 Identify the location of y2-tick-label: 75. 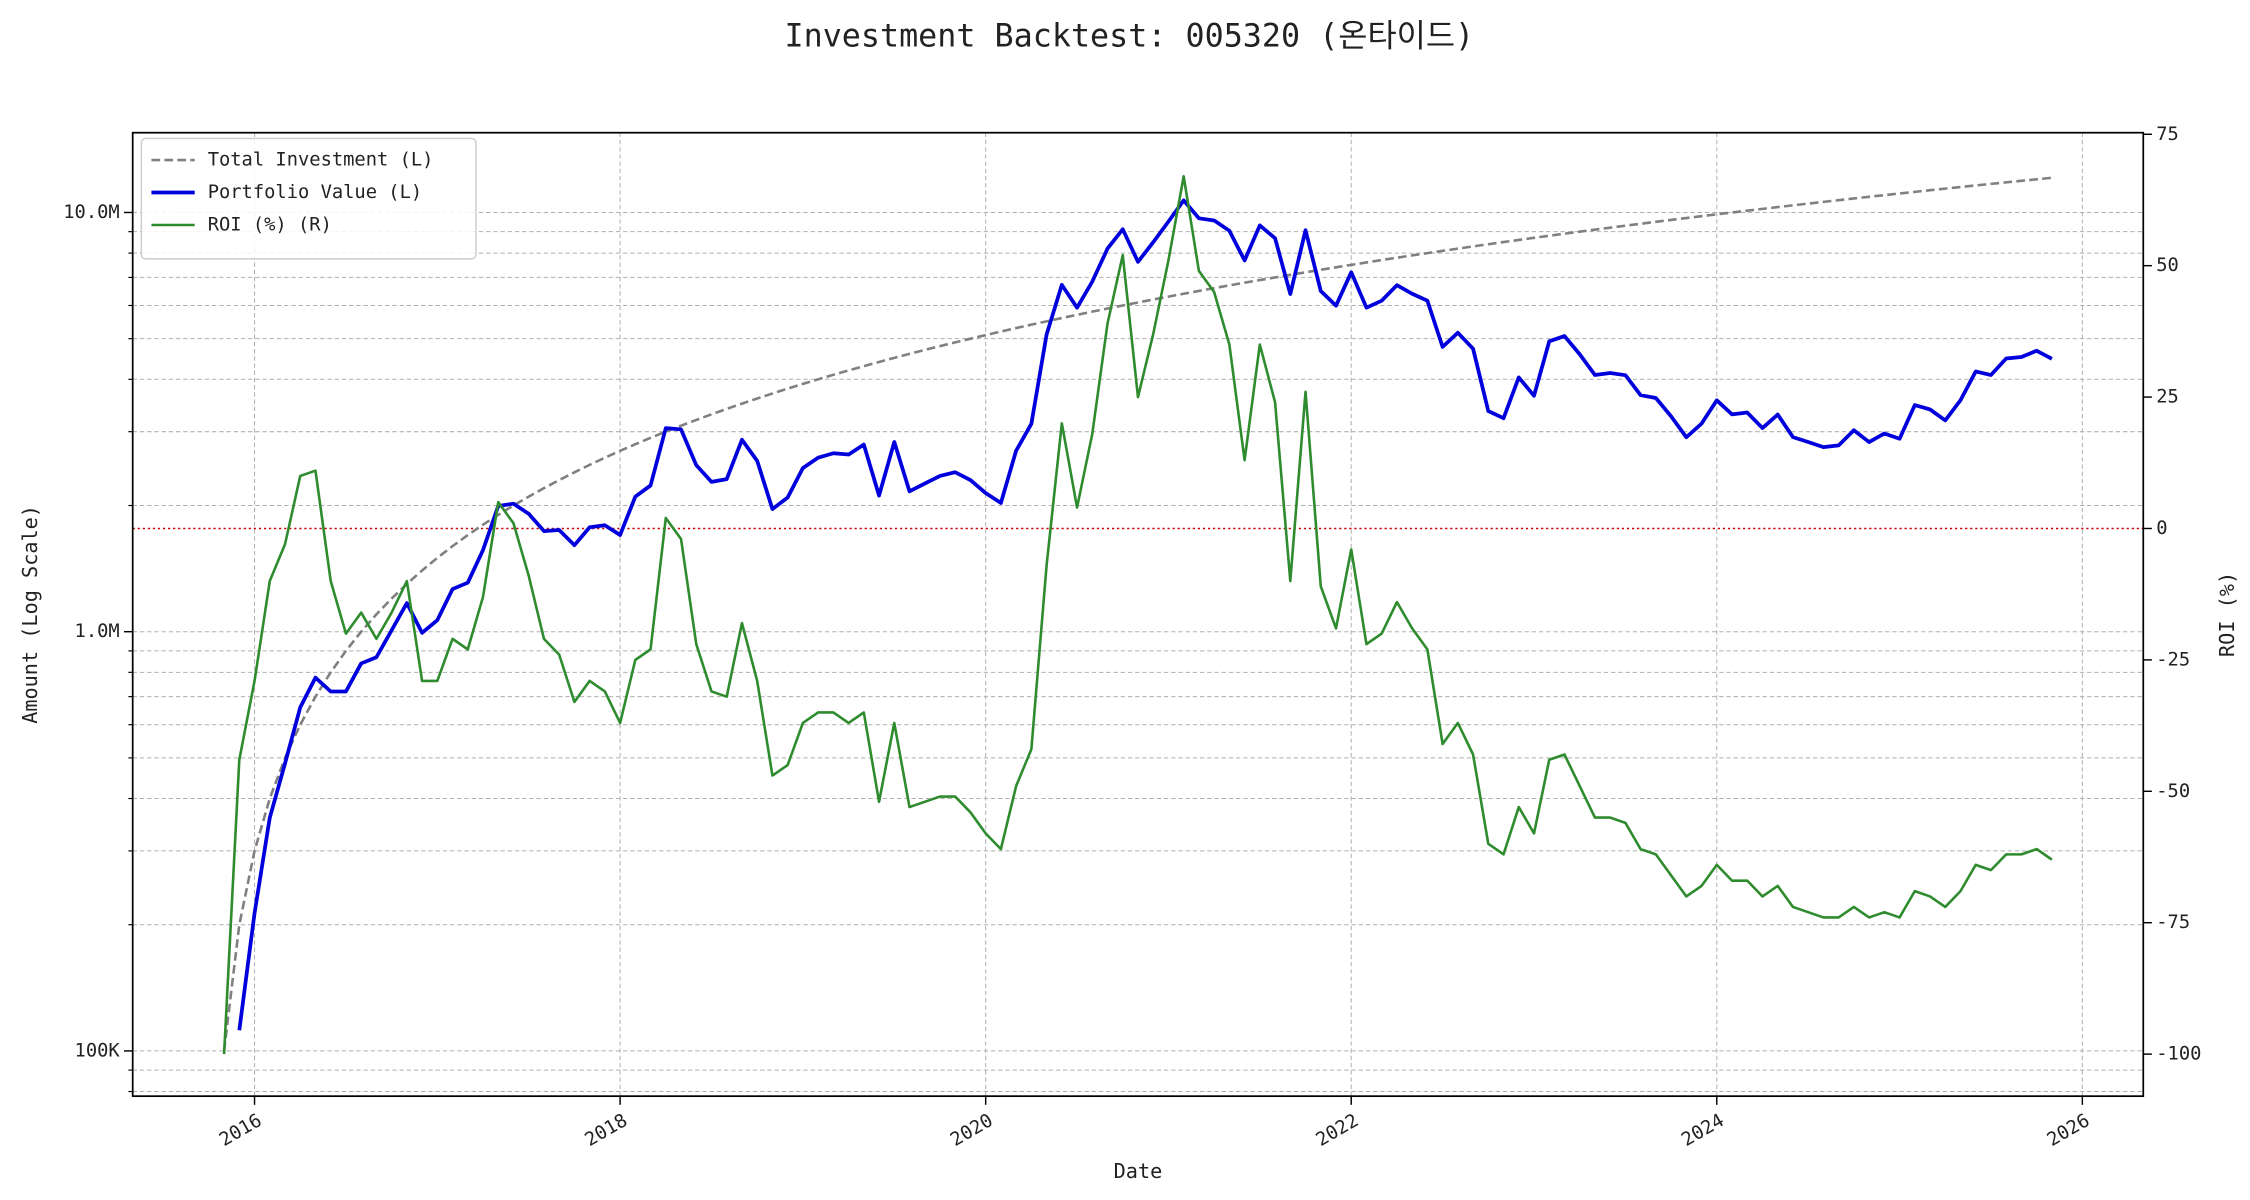
(2167, 134).